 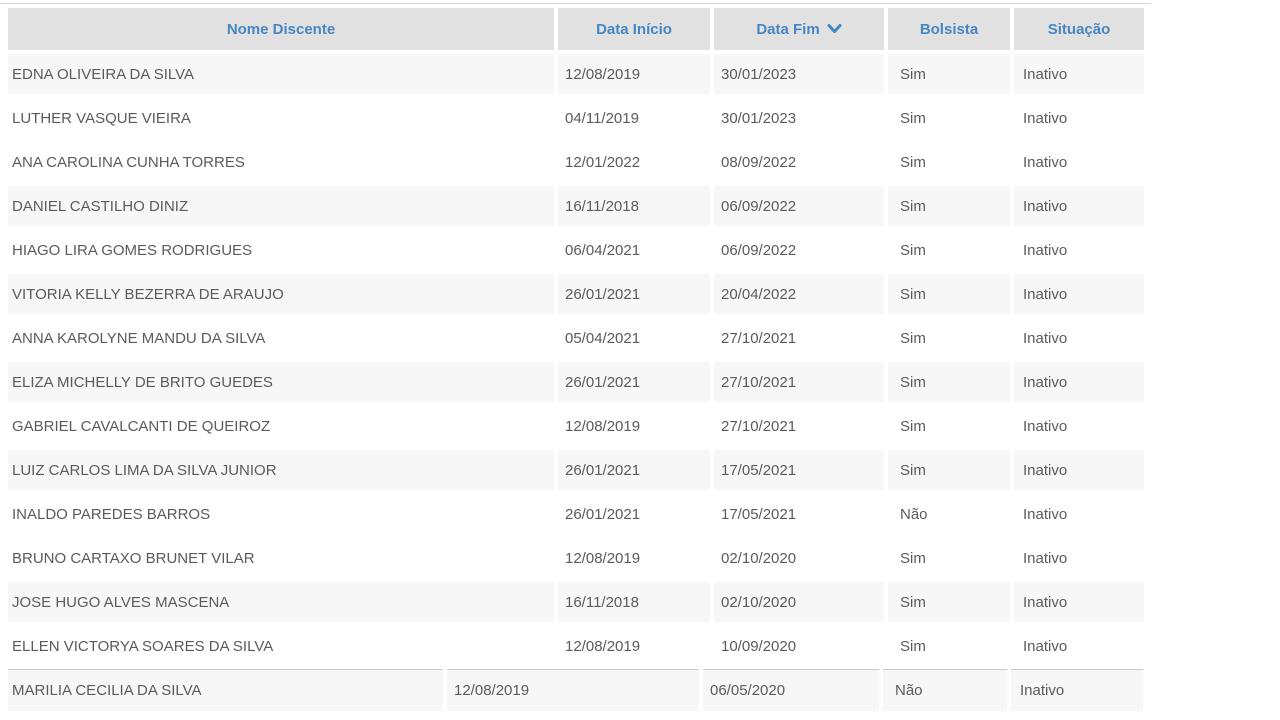 I want to click on cell-nome-discente: DANIEL CASTILHO DINIZ, so click(x=281, y=206).